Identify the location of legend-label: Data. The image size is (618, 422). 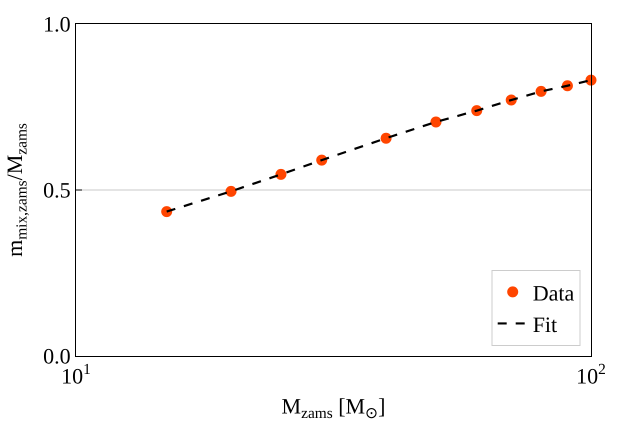
(553, 293).